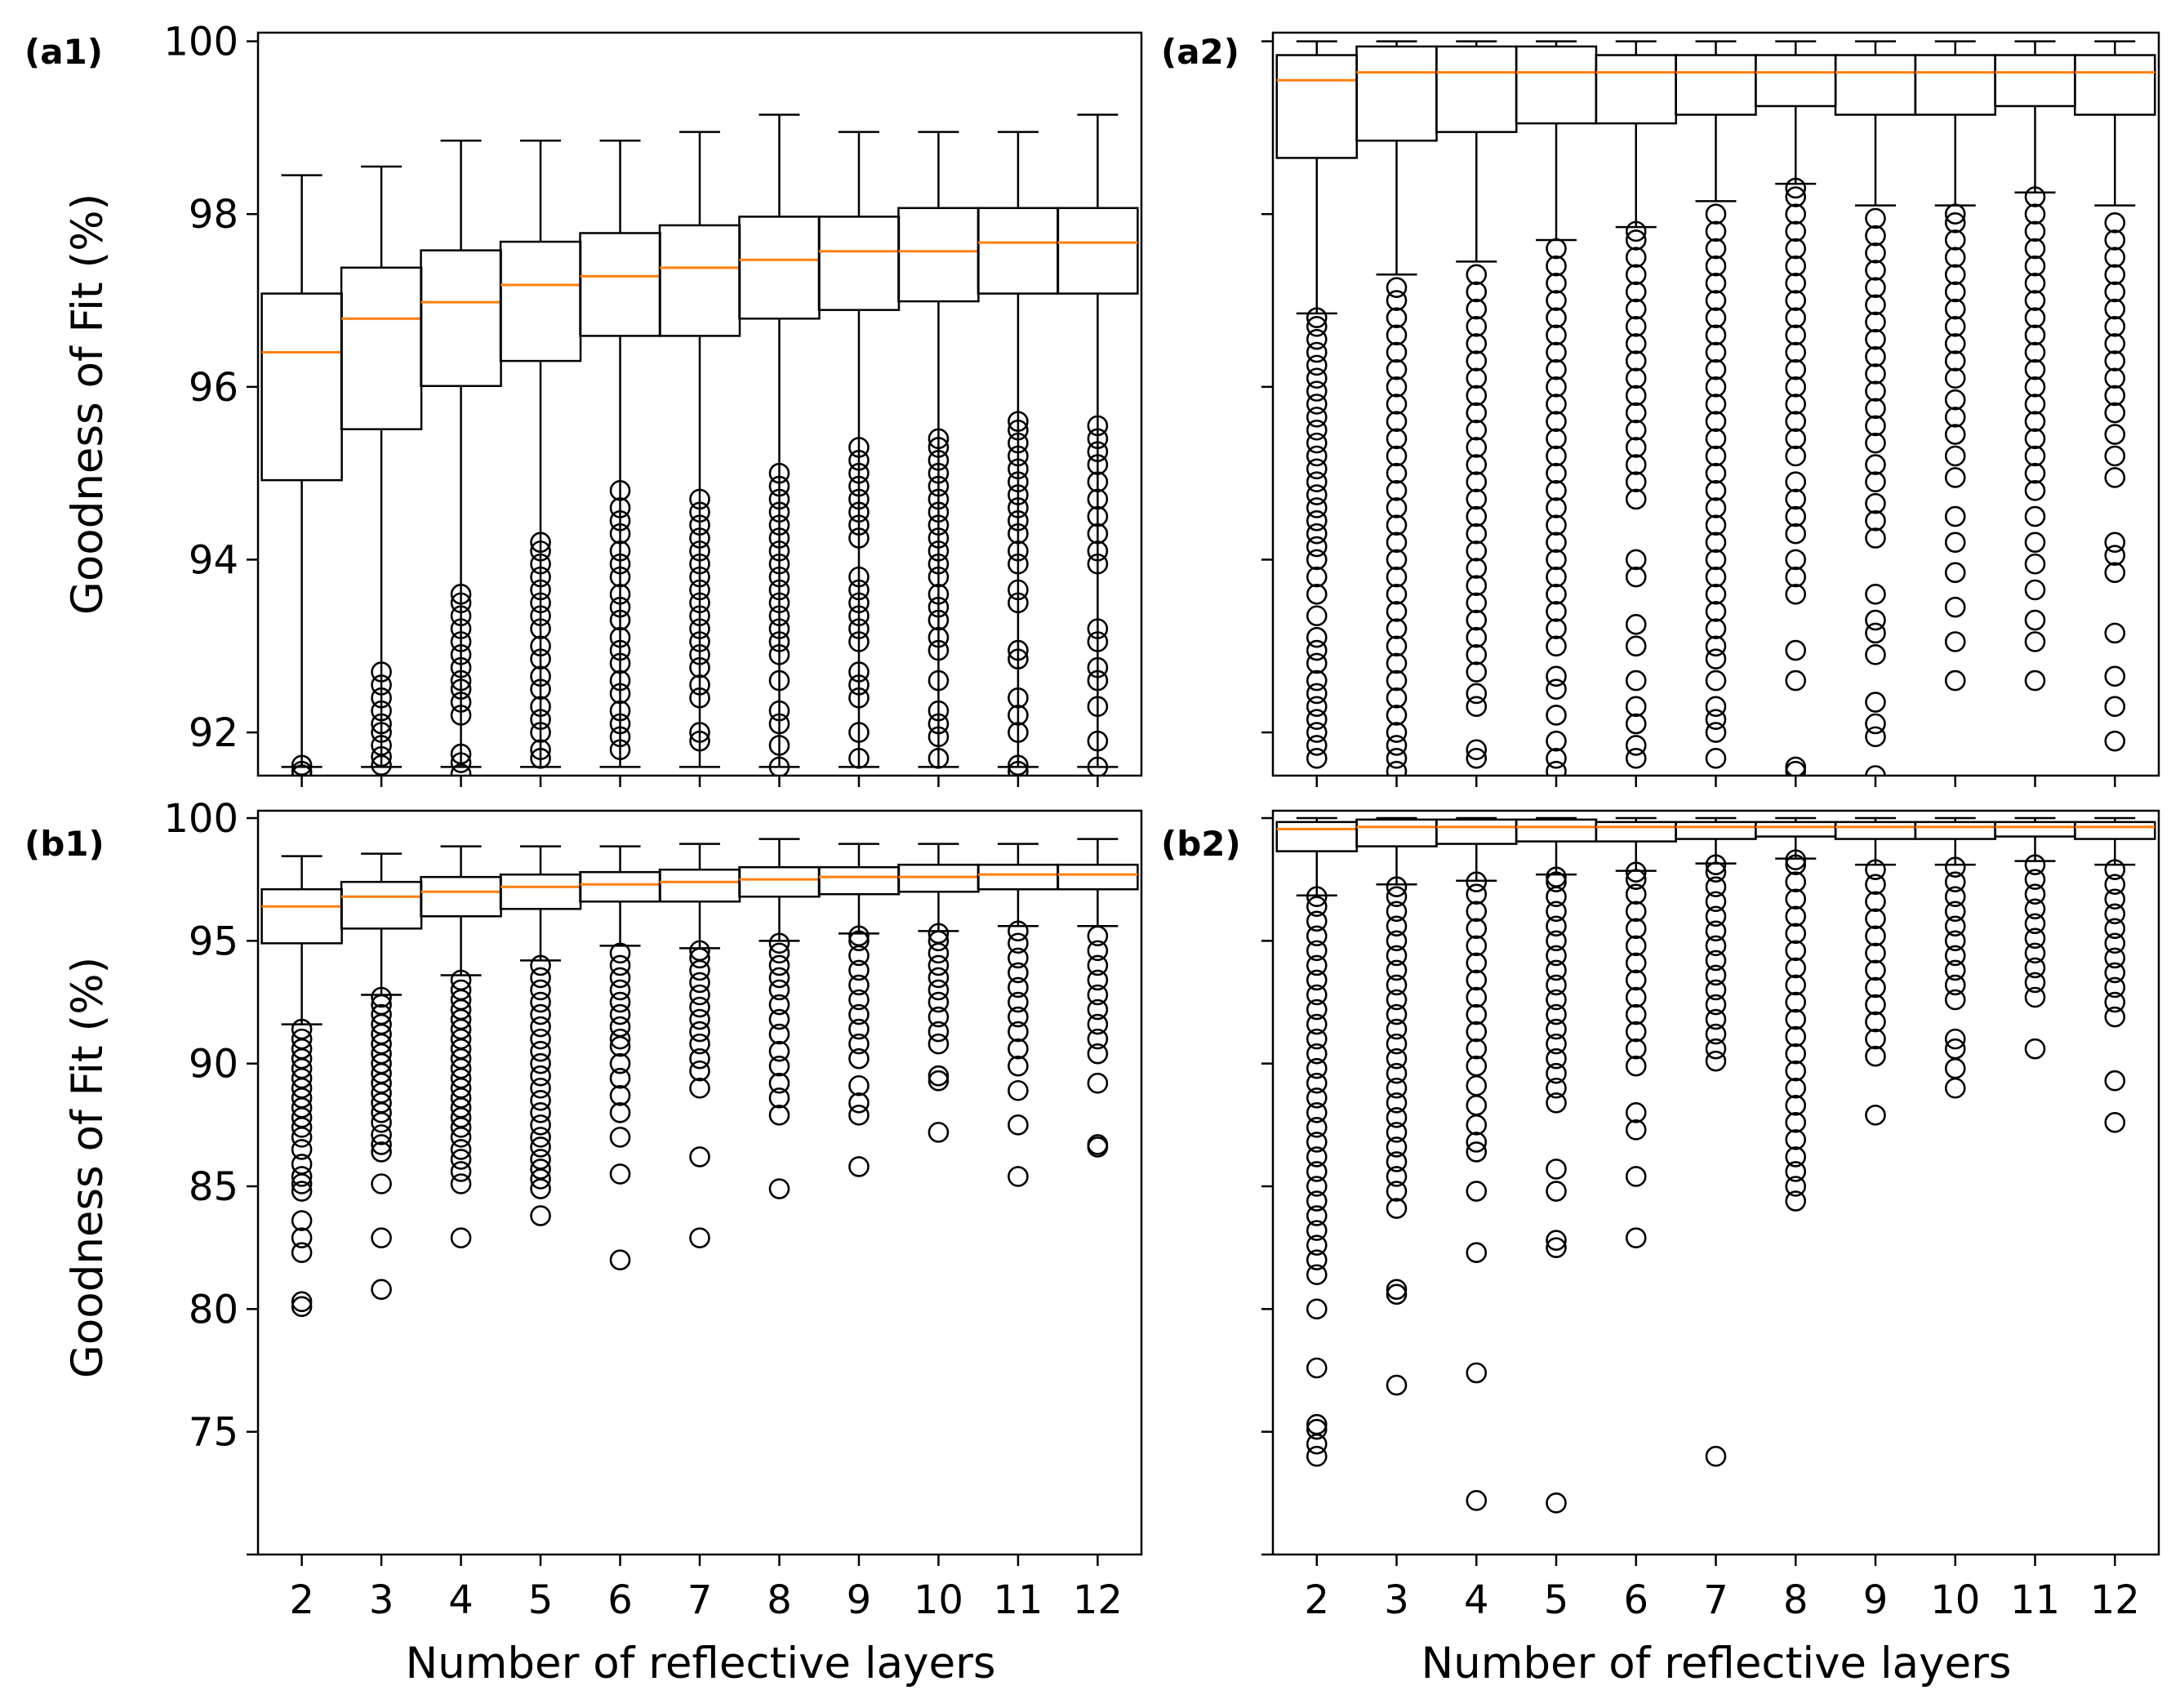 This screenshot has width=2180, height=1708. Describe the element at coordinates (541, 1600) in the screenshot. I see `x-tick-label: 5` at that location.